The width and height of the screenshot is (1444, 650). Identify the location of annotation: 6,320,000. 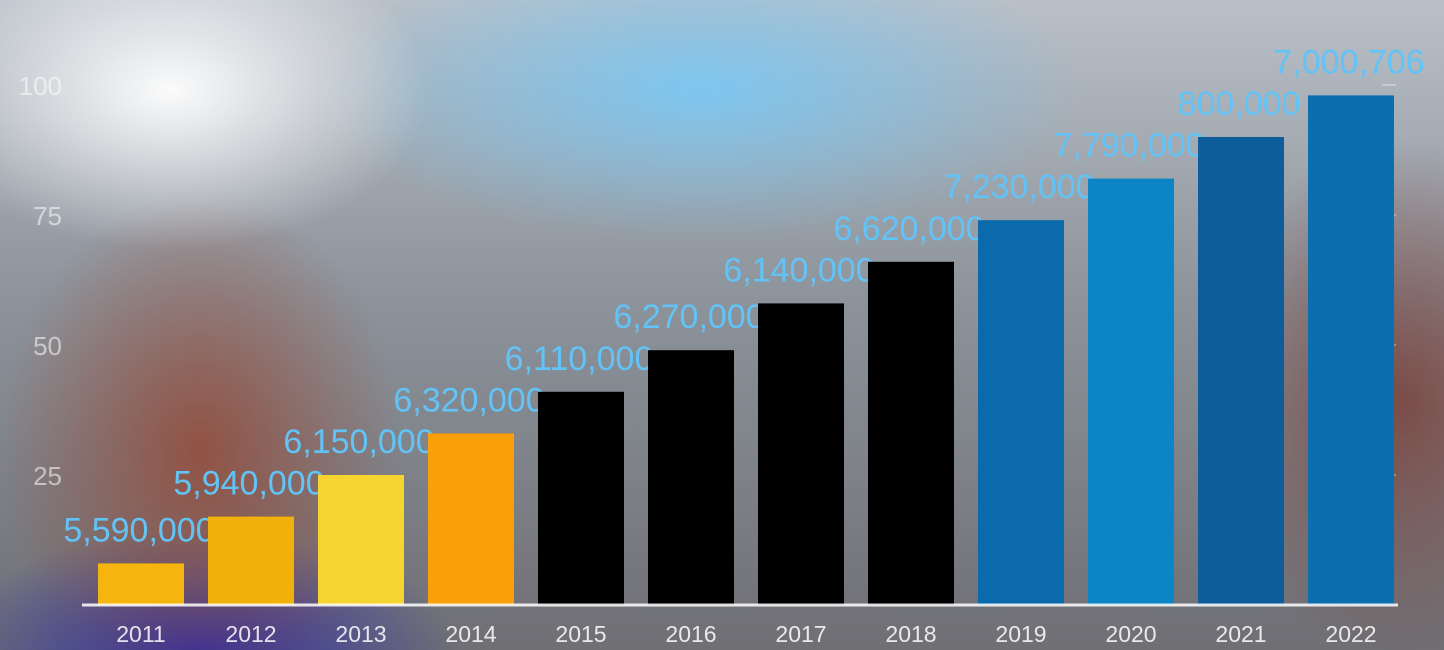
(468, 400).